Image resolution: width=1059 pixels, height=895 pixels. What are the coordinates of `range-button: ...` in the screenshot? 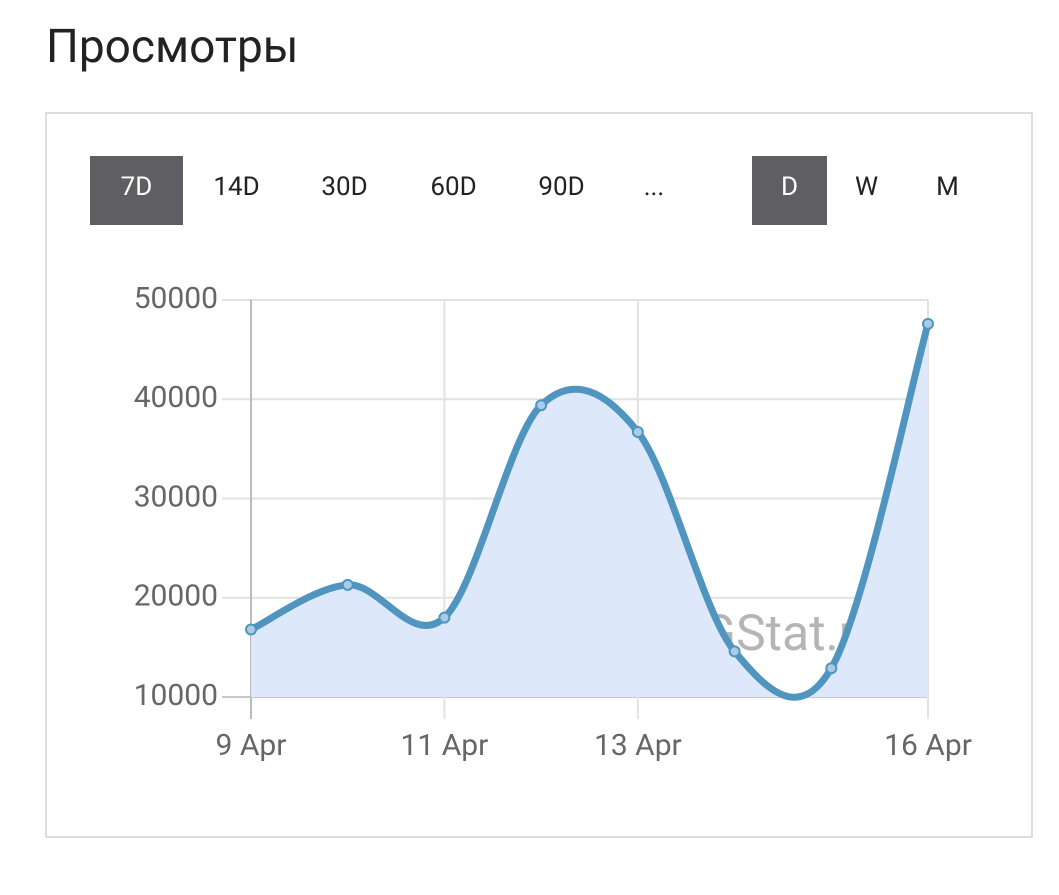 It's located at (654, 187).